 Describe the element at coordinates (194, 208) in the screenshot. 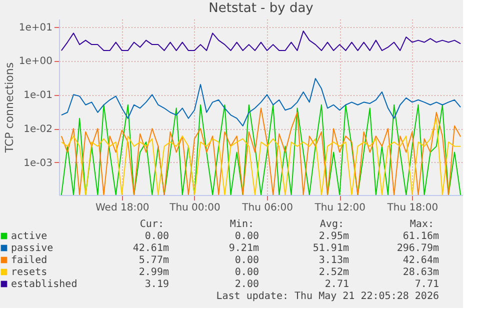

I see `x-tick-label: Thu 00:00` at that location.